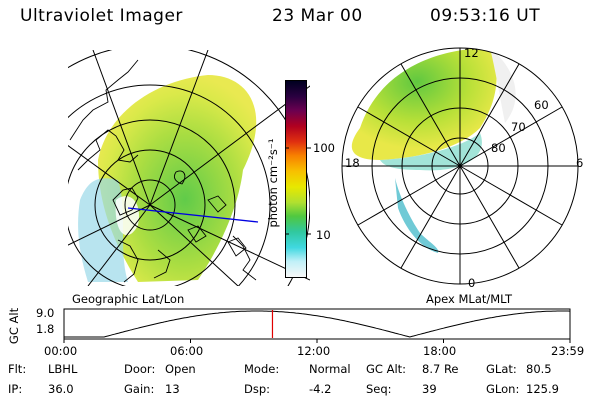 Image resolution: width=600 pixels, height=400 pixels. What do you see at coordinates (172, 389) in the screenshot?
I see `status-value: 13` at bounding box center [172, 389].